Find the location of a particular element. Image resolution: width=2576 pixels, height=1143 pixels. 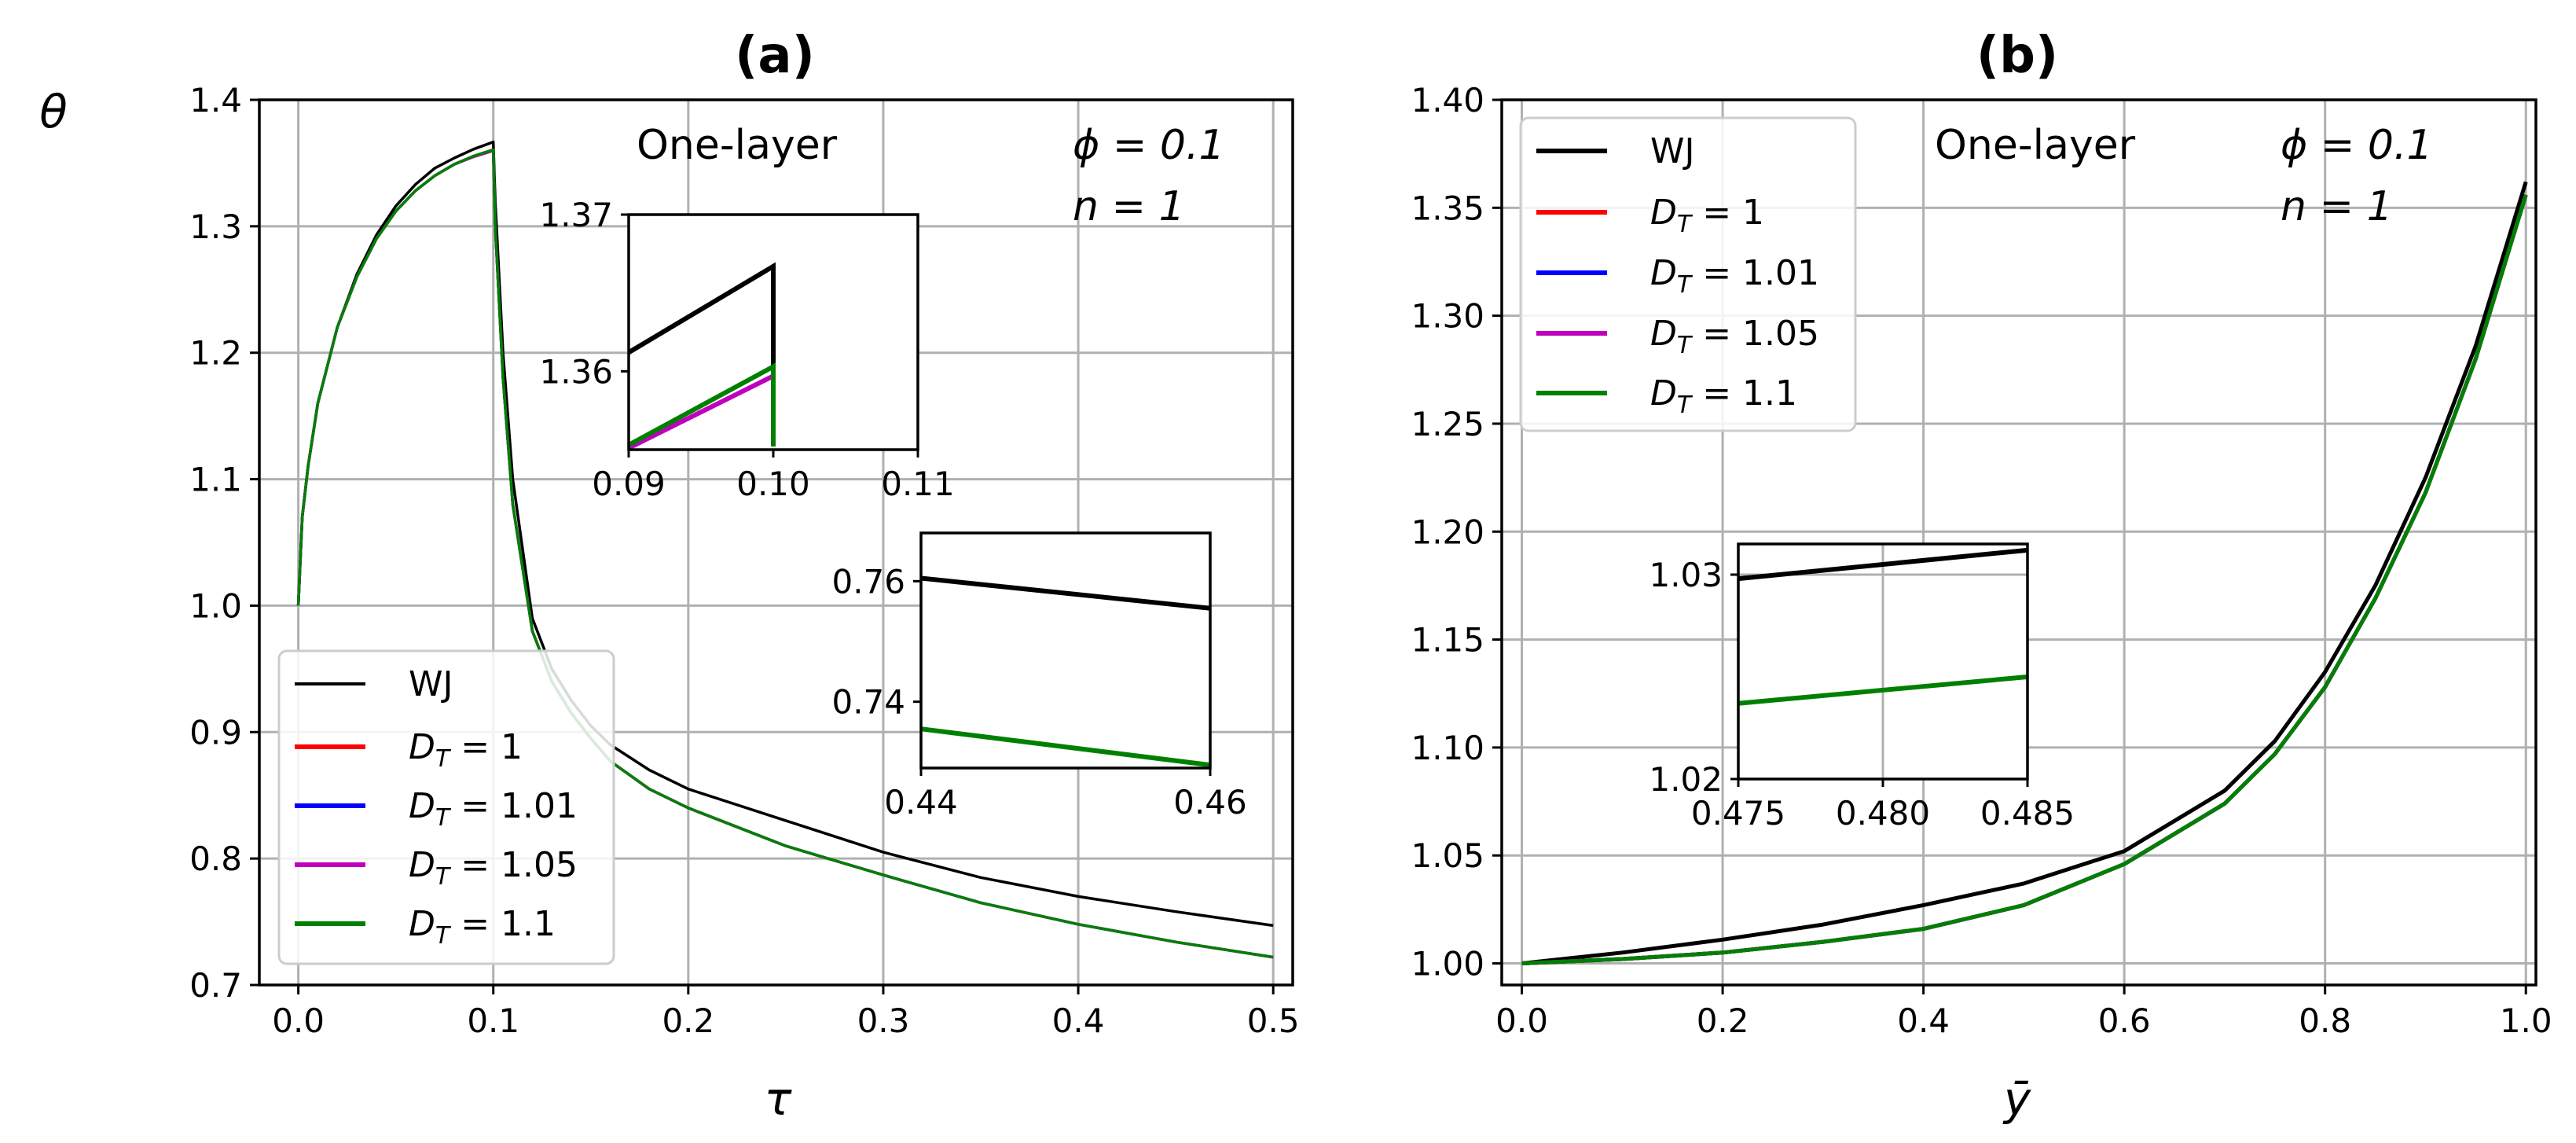

panel-b-phi-annotation: ϕ = 0.1 is located at coordinates (2357, 146).